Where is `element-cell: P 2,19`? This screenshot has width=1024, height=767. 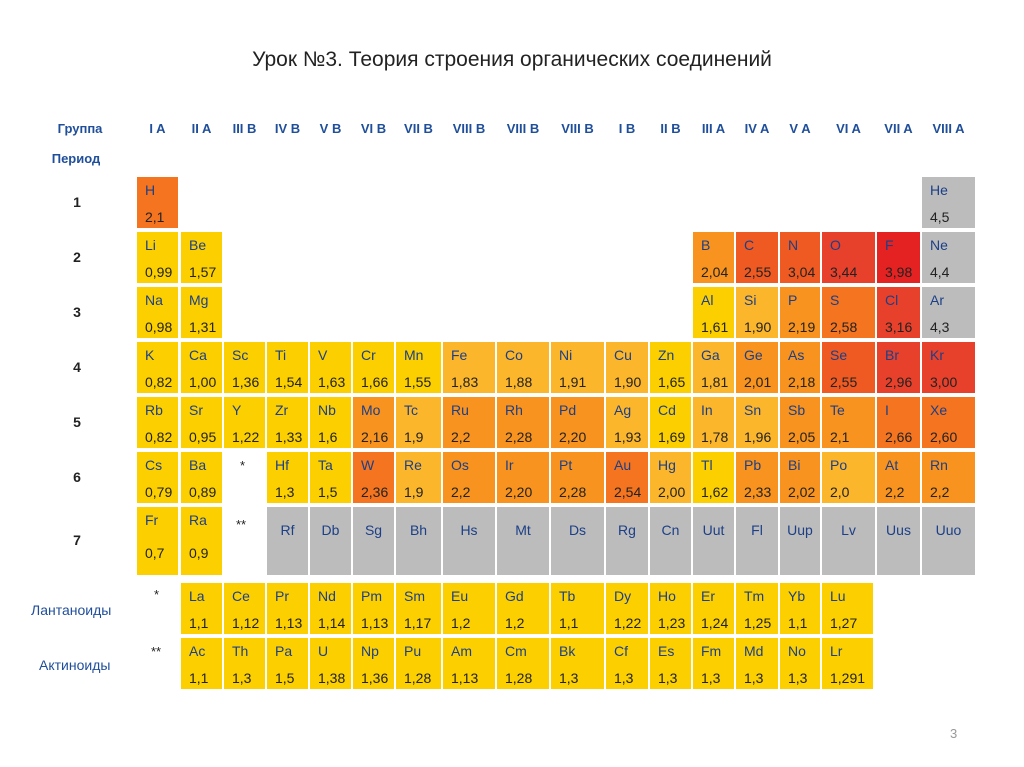
element-cell: P 2,19 is located at coordinates (800, 312).